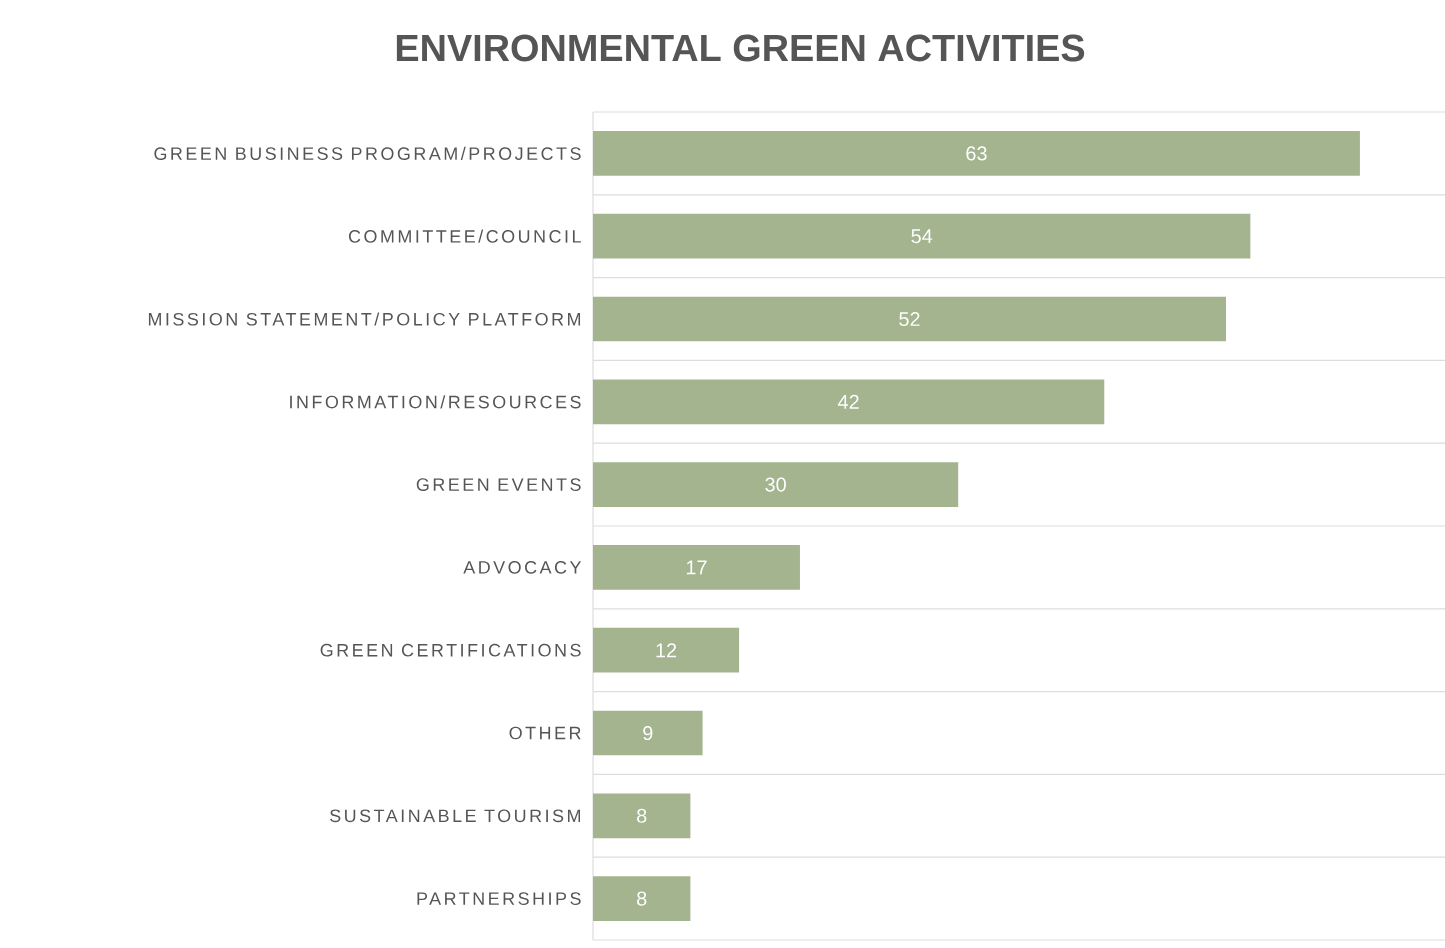 This screenshot has width=1445, height=948. What do you see at coordinates (499, 898) in the screenshot?
I see `y-tick-label: PARTNERSHIPS` at bounding box center [499, 898].